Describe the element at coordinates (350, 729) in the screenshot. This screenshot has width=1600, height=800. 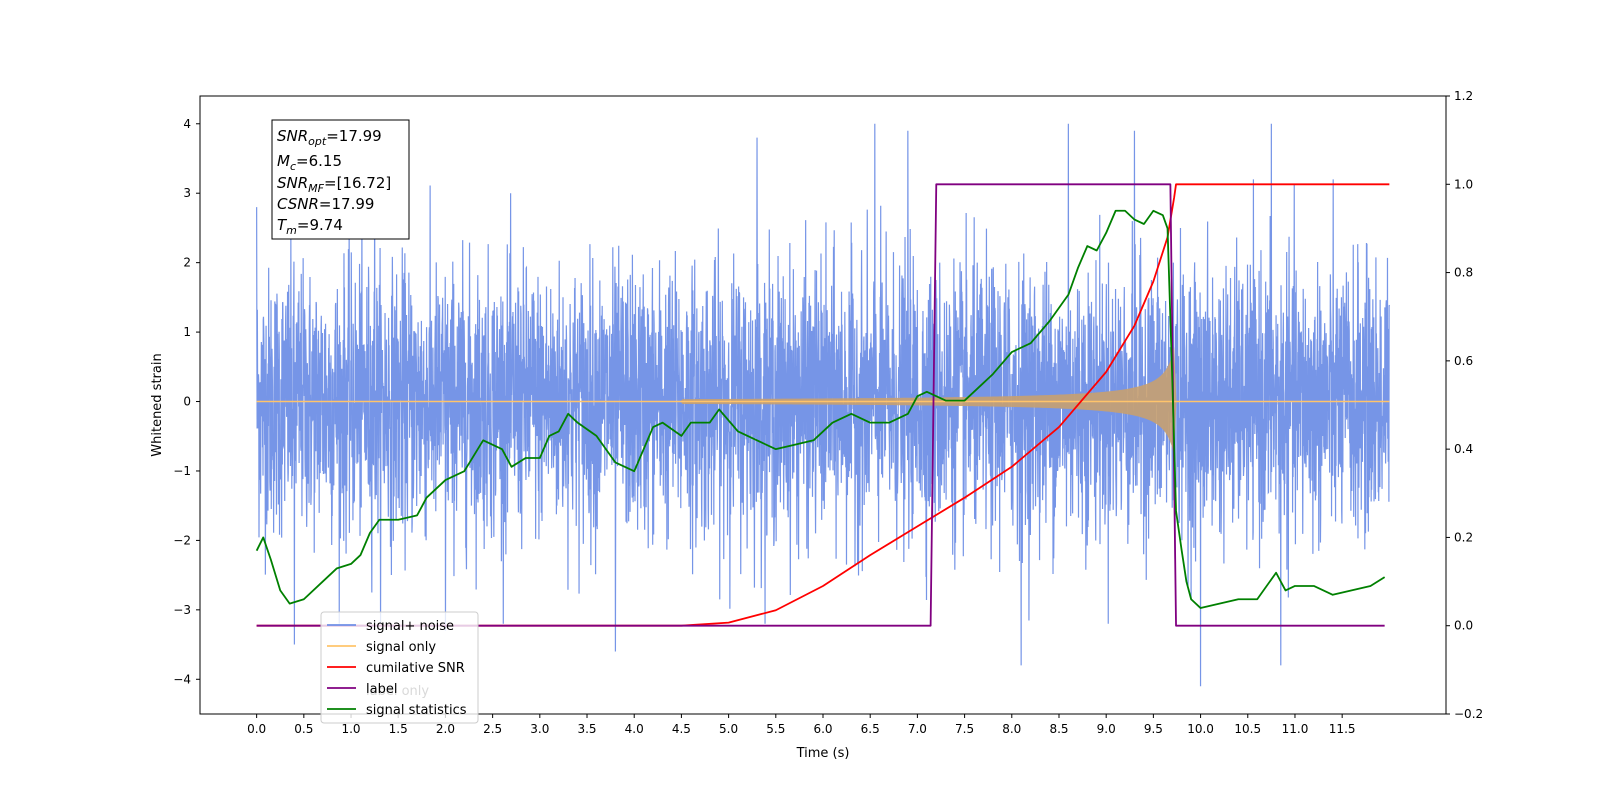
I see `x-tick-label: 1.0` at that location.